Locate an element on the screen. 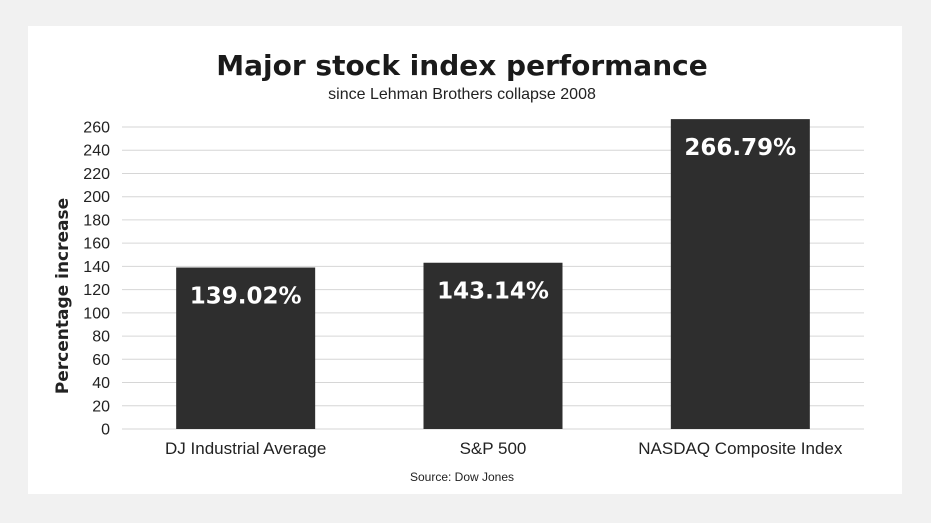  y-tick-label: 80 is located at coordinates (101, 337).